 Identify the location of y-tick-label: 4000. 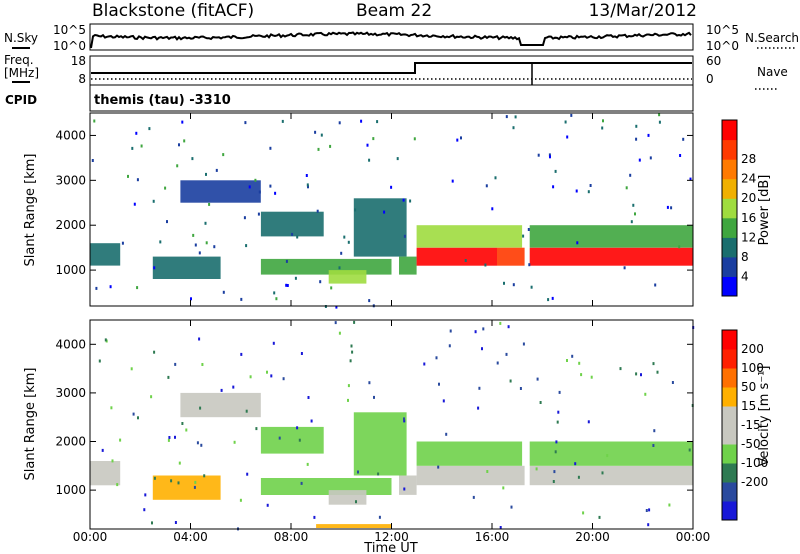
(70, 135).